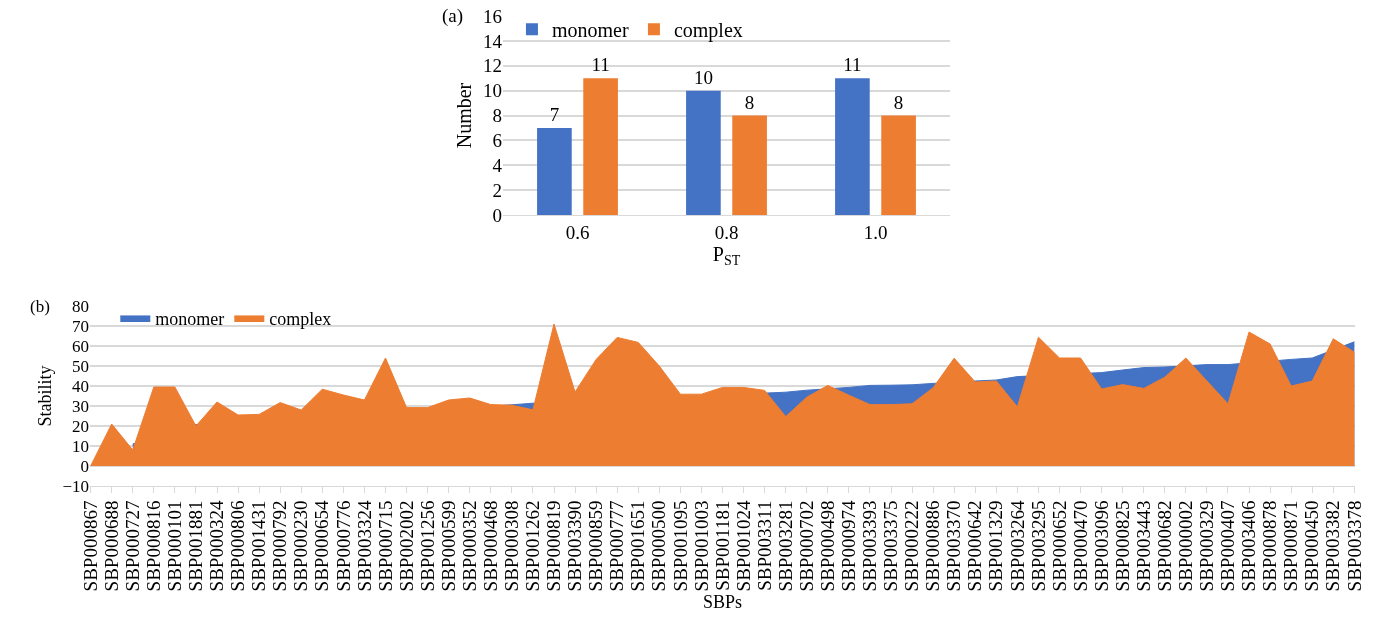 Image resolution: width=1377 pixels, height=627 pixels. I want to click on y-tick-label: 12, so click(492, 66).